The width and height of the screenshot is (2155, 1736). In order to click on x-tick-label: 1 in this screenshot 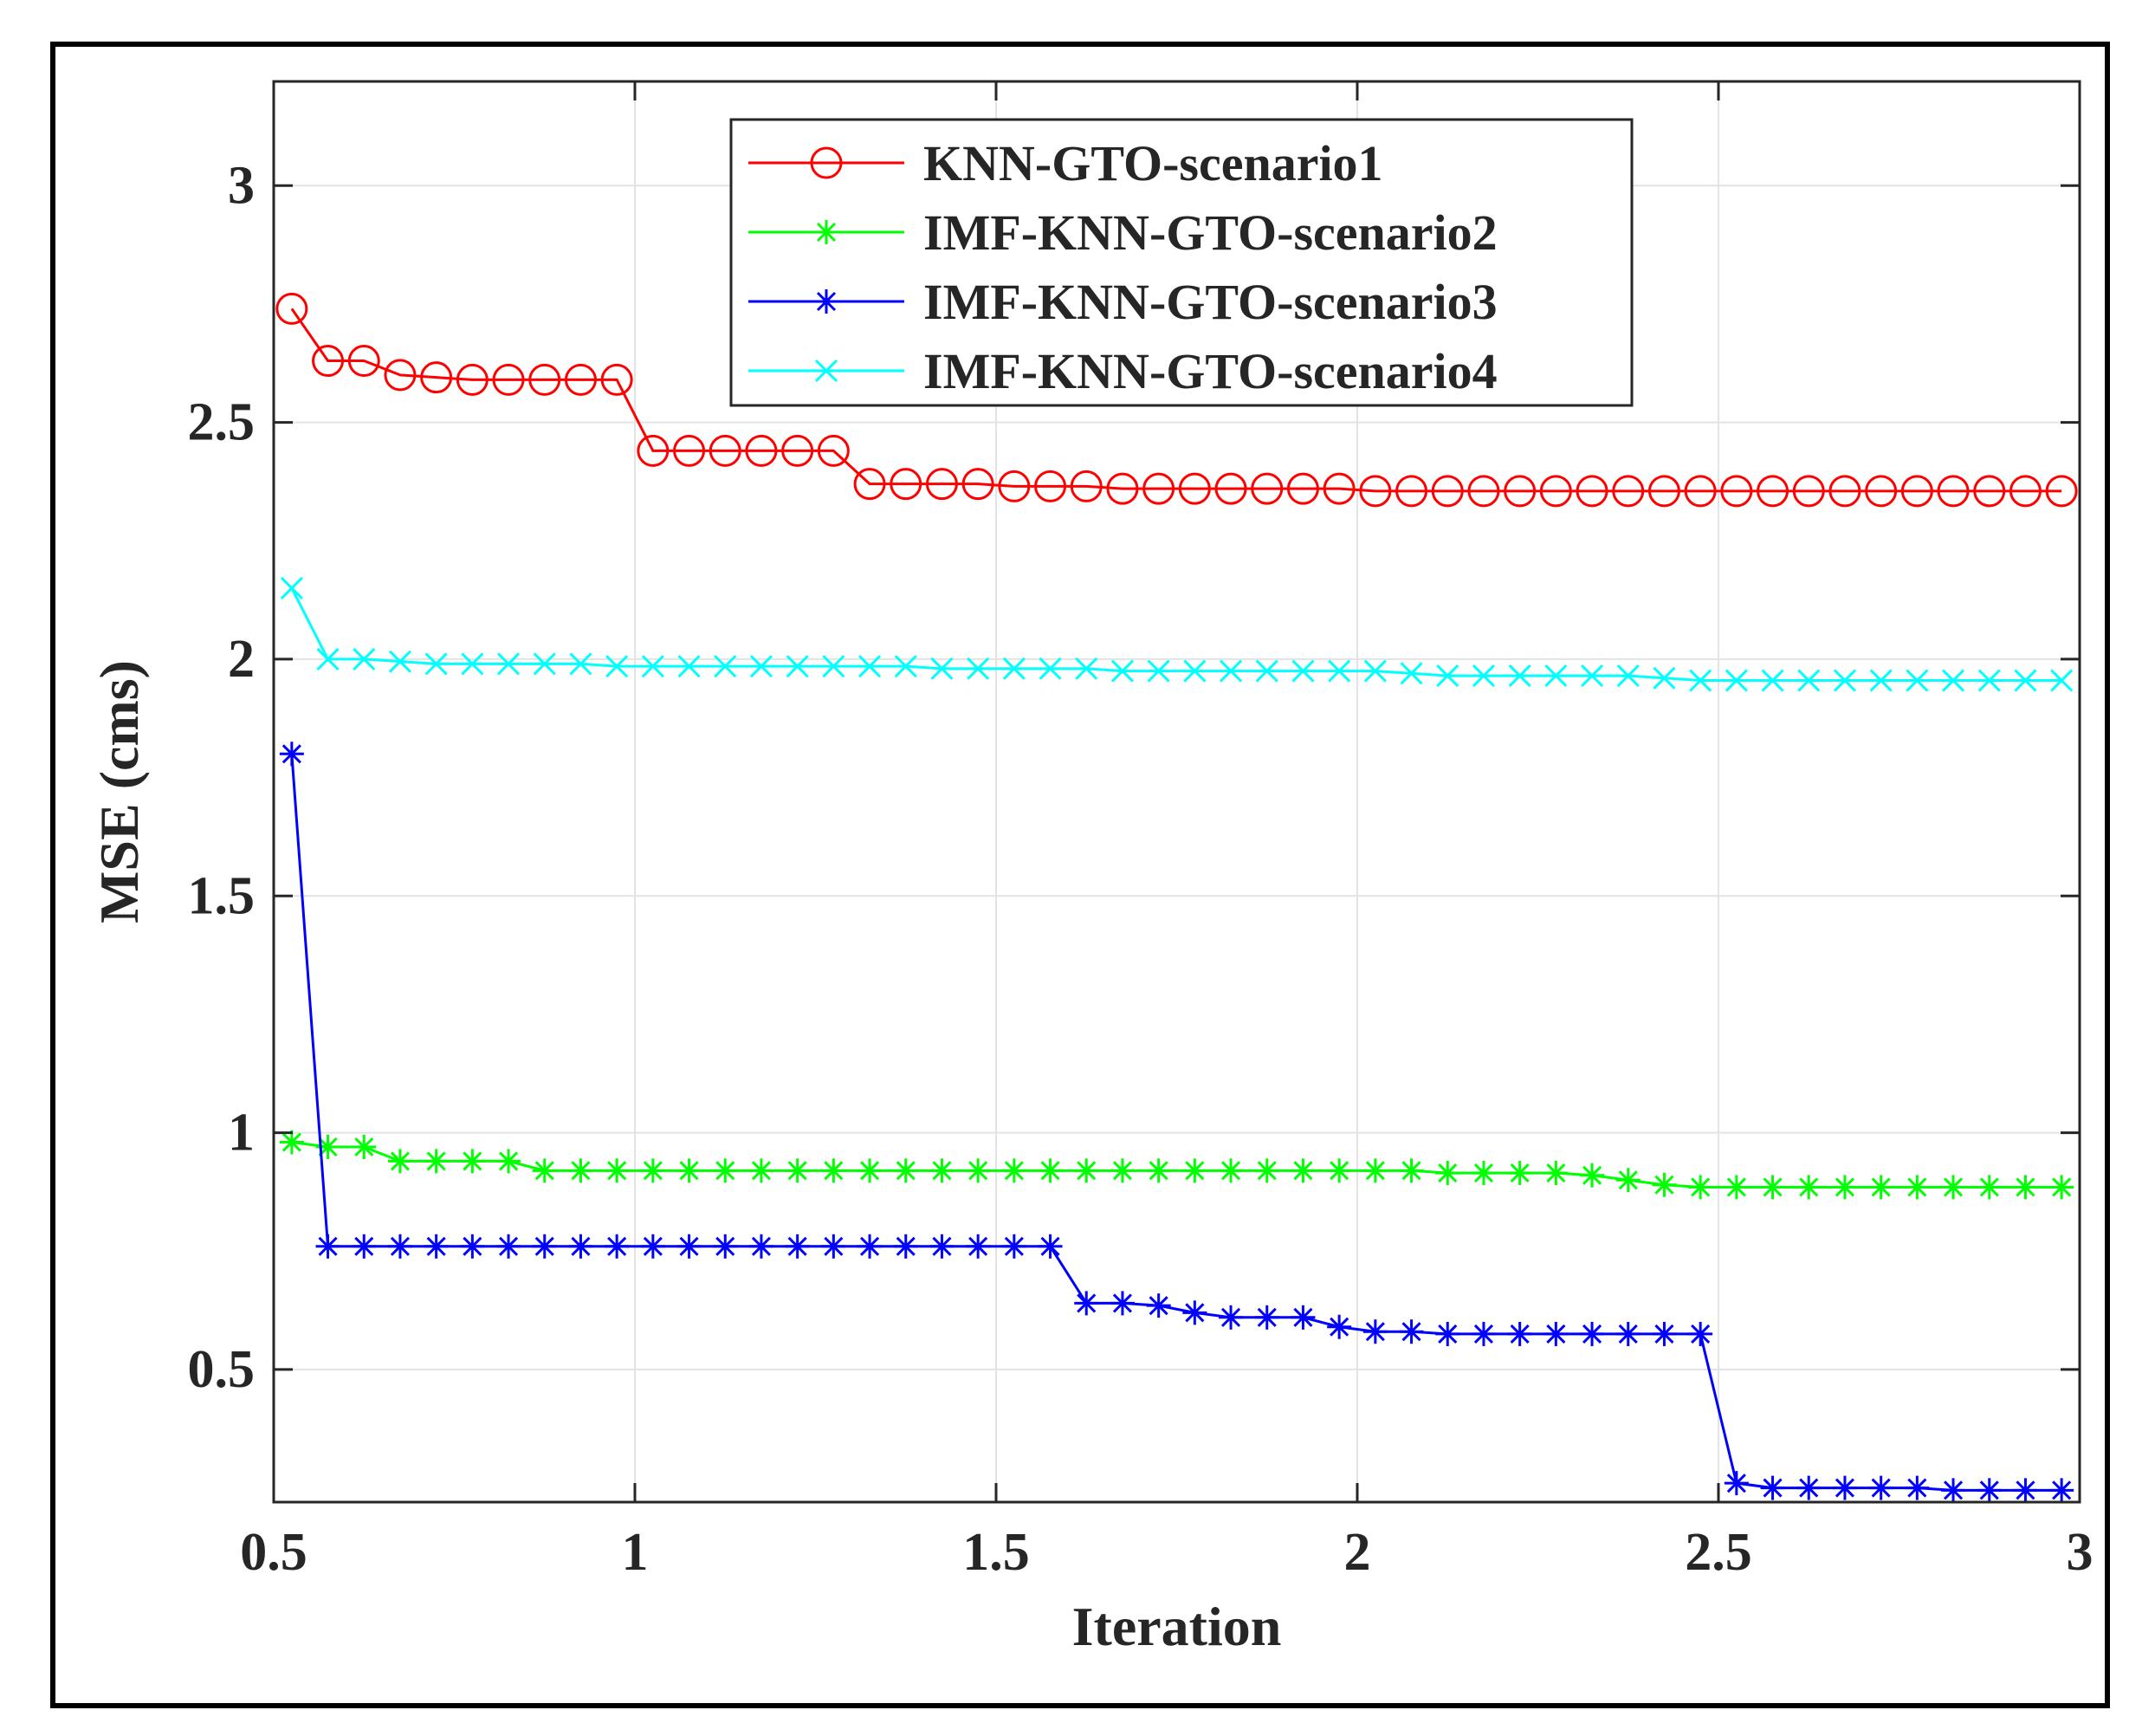, I will do `click(636, 1552)`.